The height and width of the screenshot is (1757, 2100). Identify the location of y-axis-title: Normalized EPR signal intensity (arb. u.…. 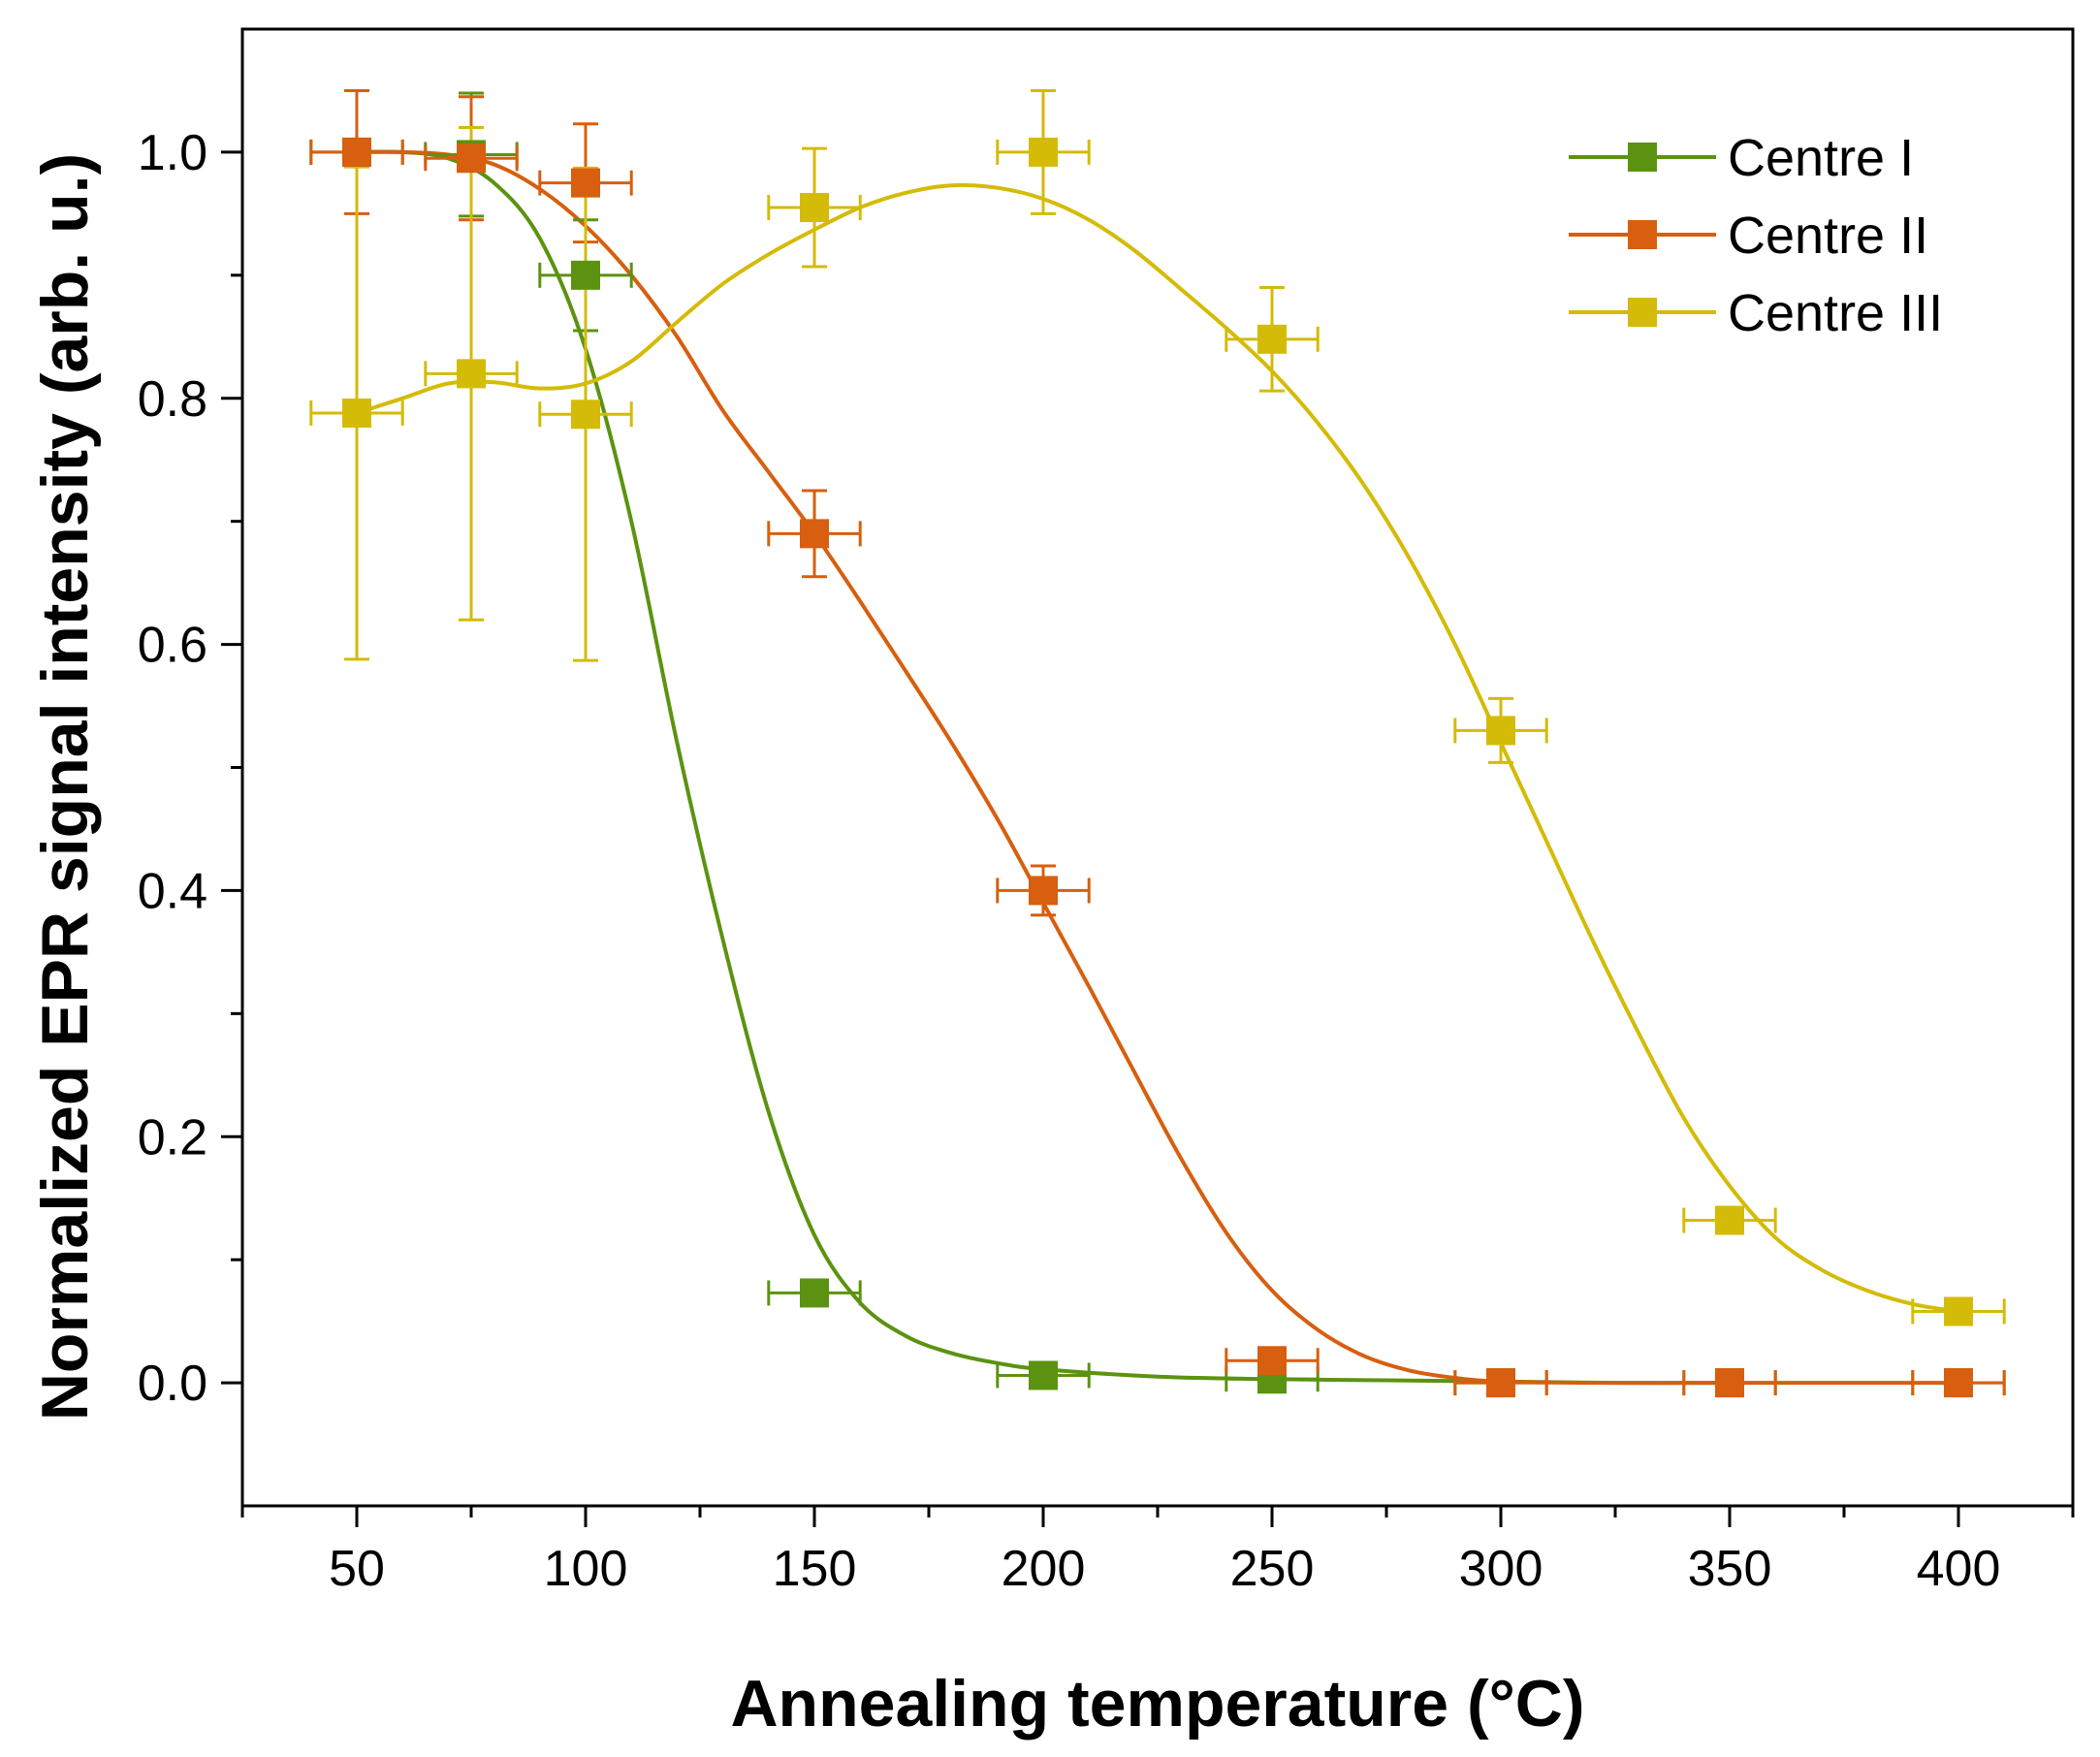
(65, 787).